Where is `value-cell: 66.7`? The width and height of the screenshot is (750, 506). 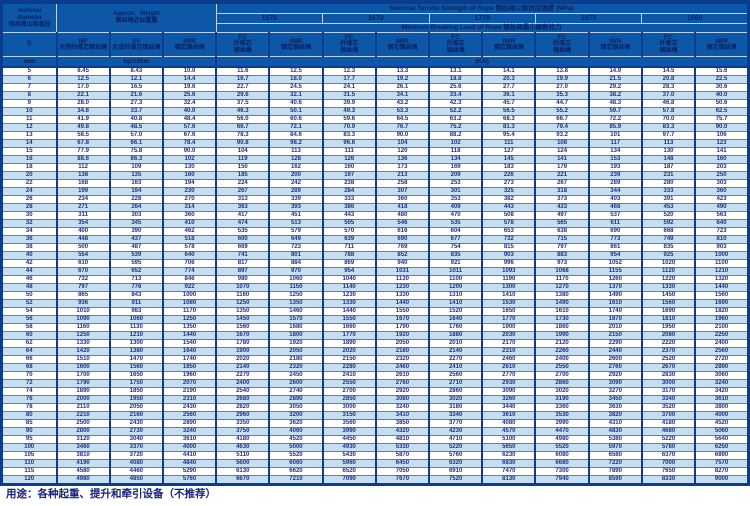
value-cell: 66.7 is located at coordinates (561, 119).